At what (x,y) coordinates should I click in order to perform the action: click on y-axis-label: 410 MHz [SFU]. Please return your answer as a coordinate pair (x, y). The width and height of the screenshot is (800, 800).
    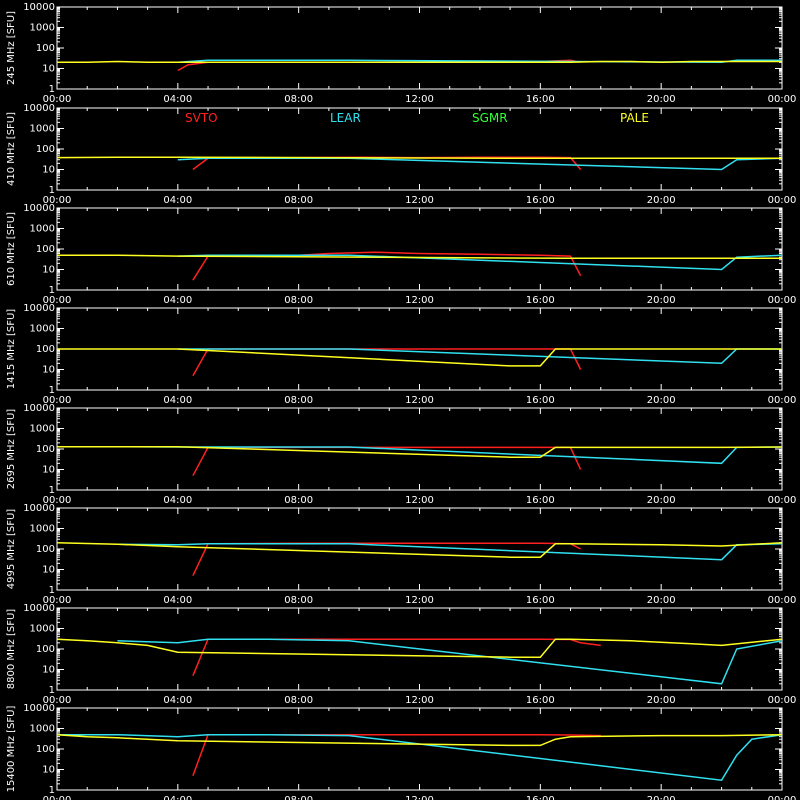
    Looking at the image, I should click on (11, 149).